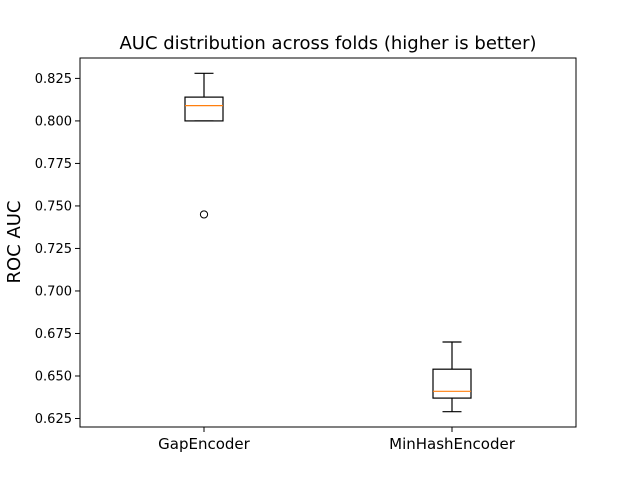 The image size is (640, 480). Describe the element at coordinates (53, 376) in the screenshot. I see `y-tick-label: 0.650` at that location.